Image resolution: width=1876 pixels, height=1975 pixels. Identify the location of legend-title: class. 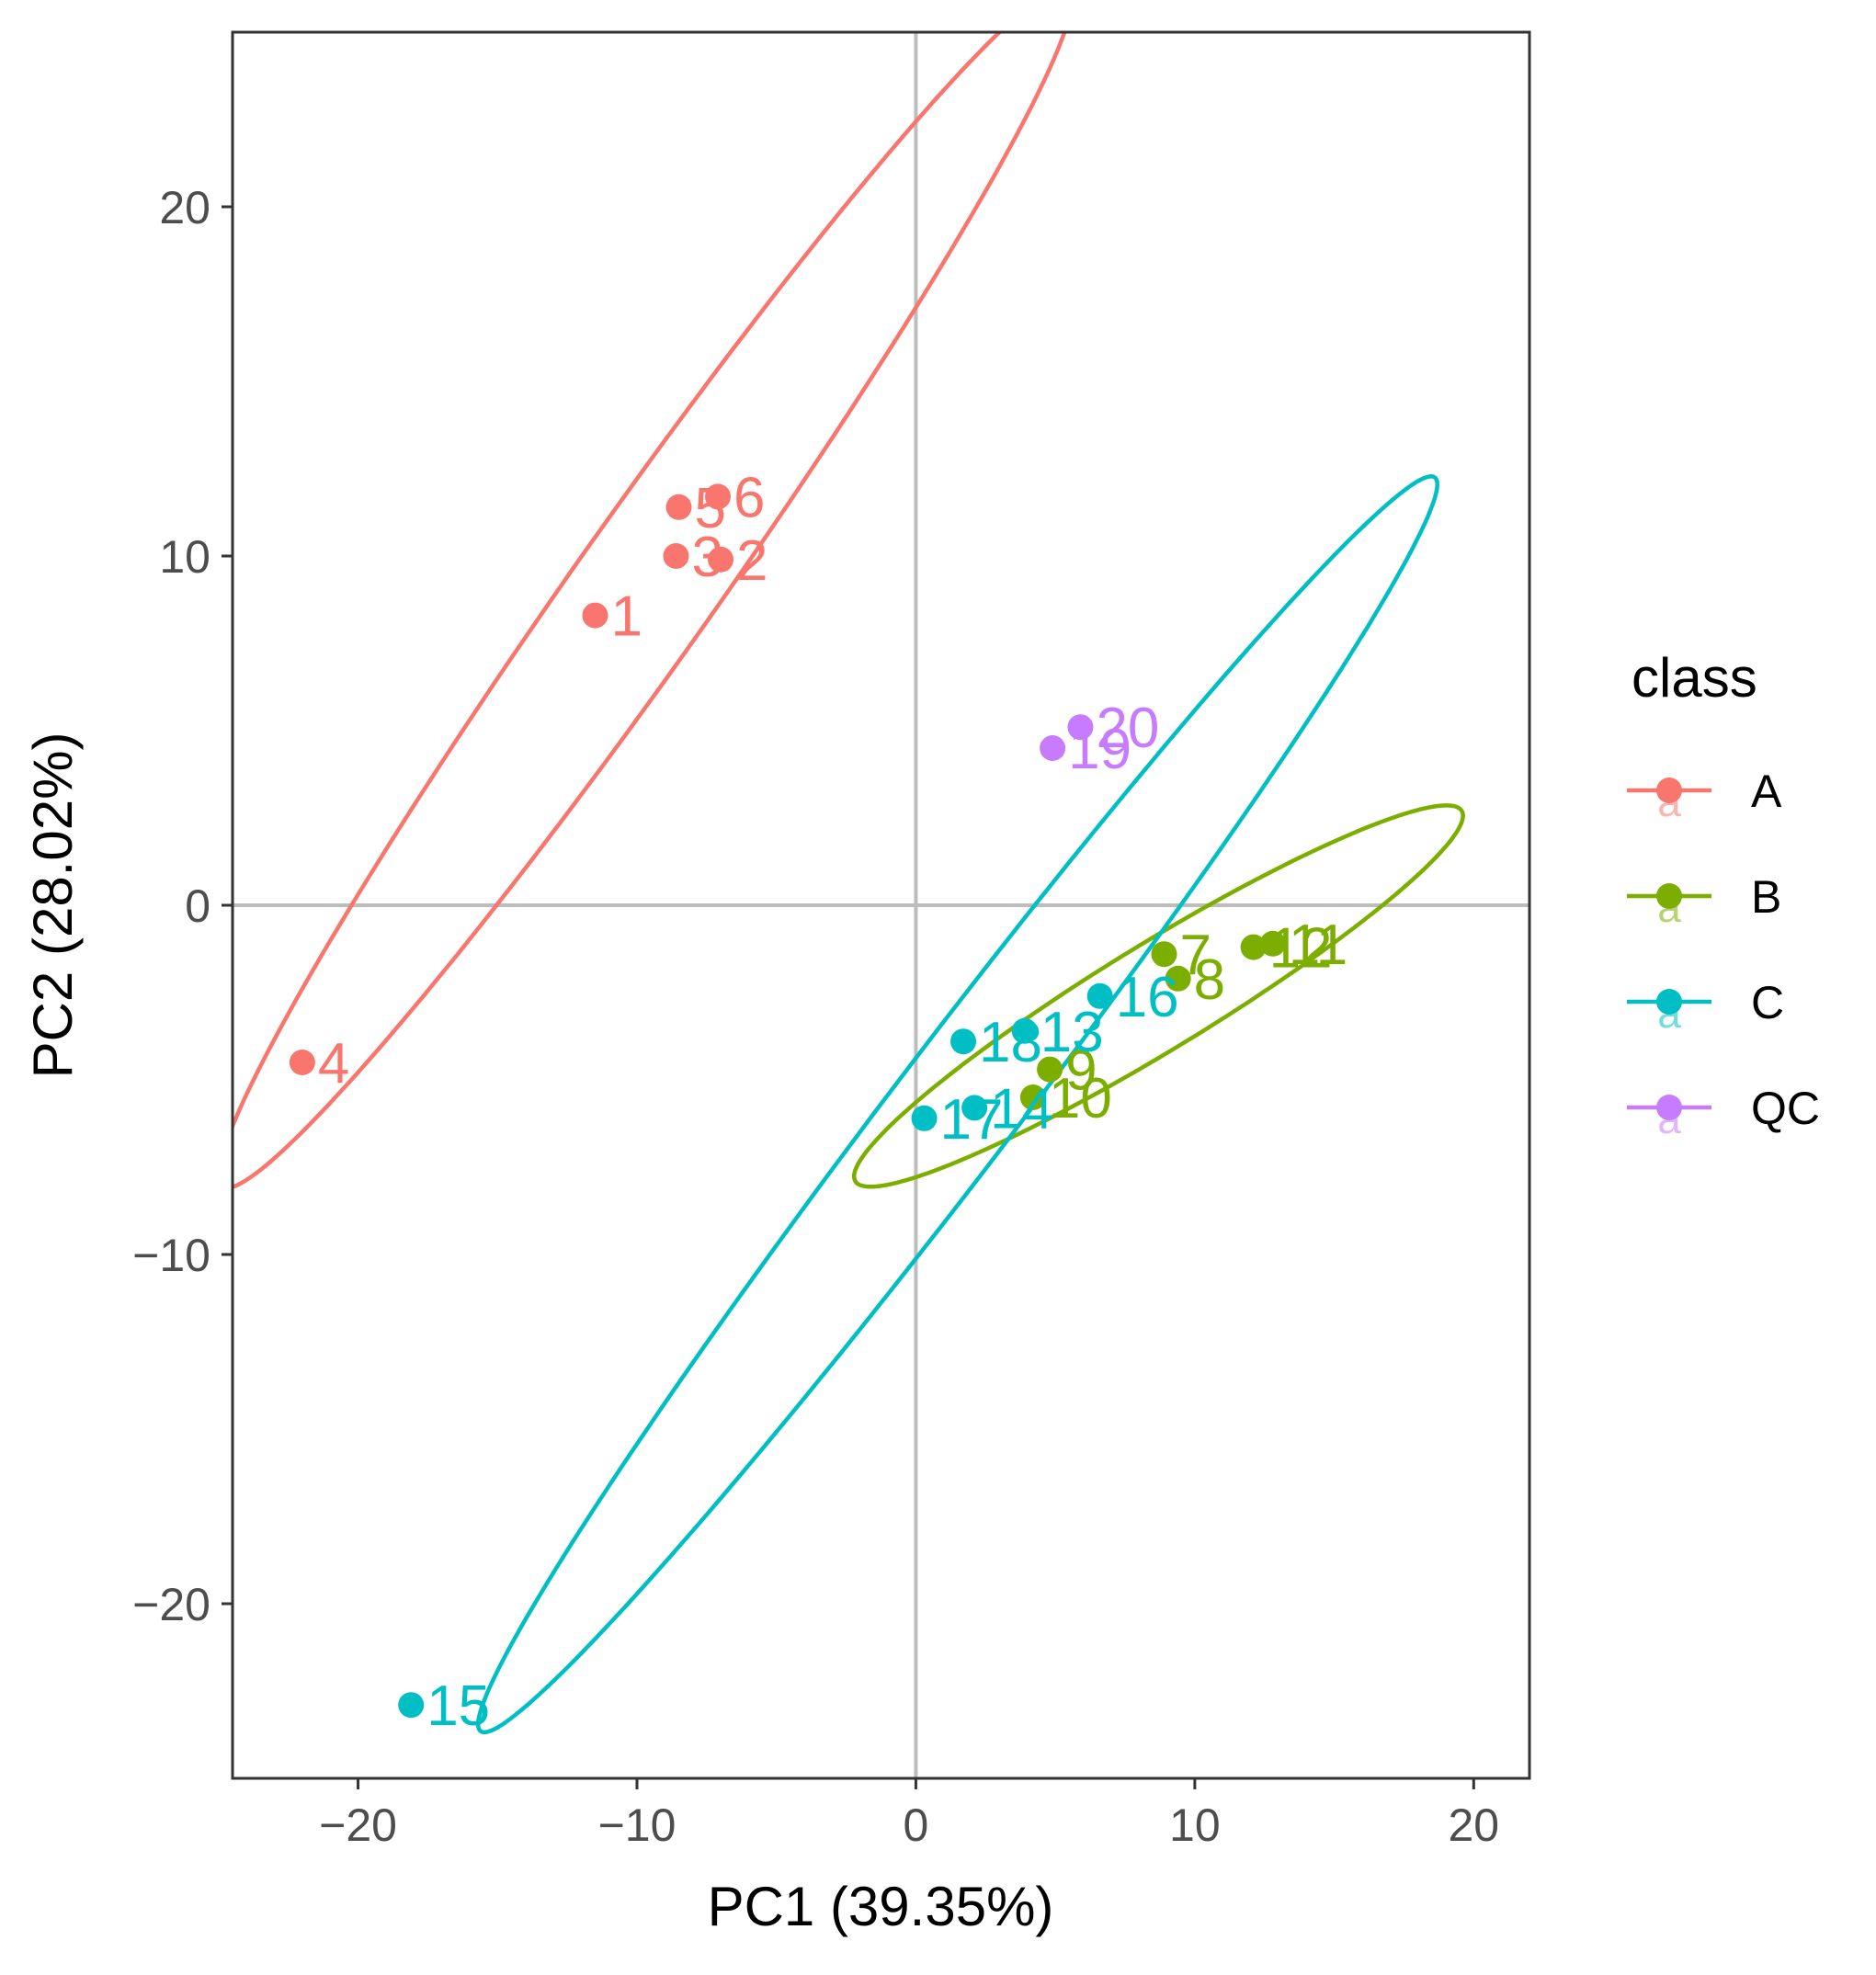
(1694, 678).